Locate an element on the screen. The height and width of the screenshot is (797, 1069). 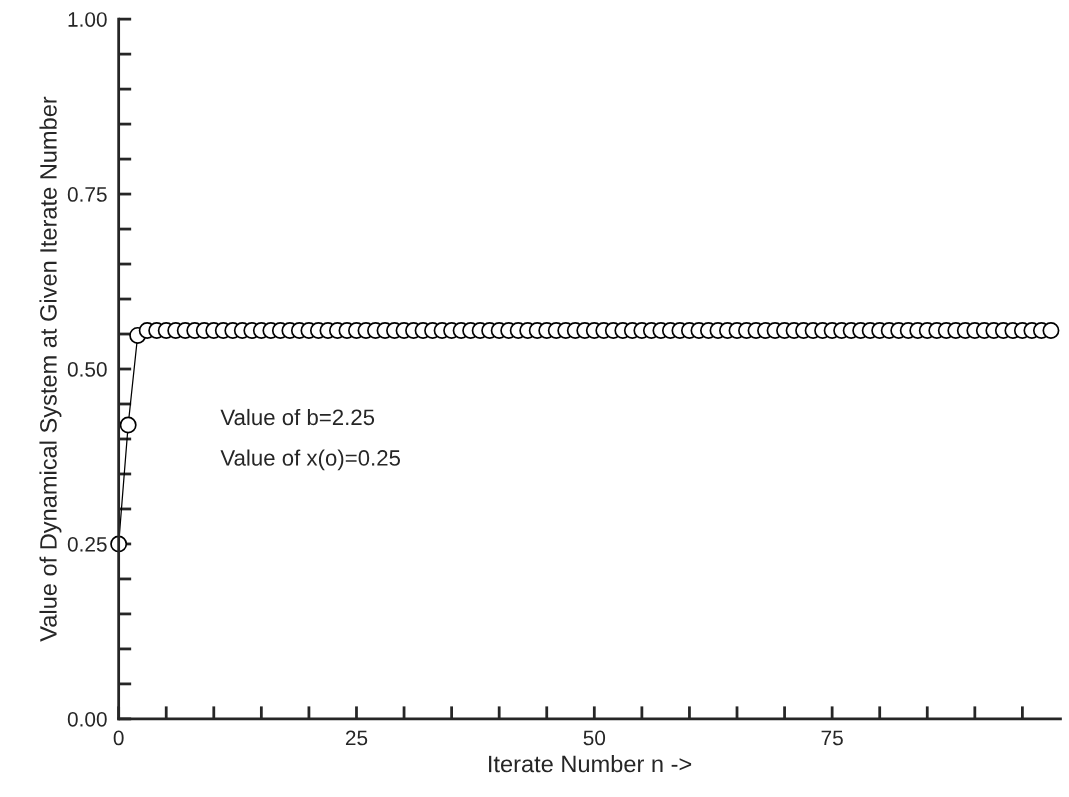
x-tick-label: 50 is located at coordinates (594, 738).